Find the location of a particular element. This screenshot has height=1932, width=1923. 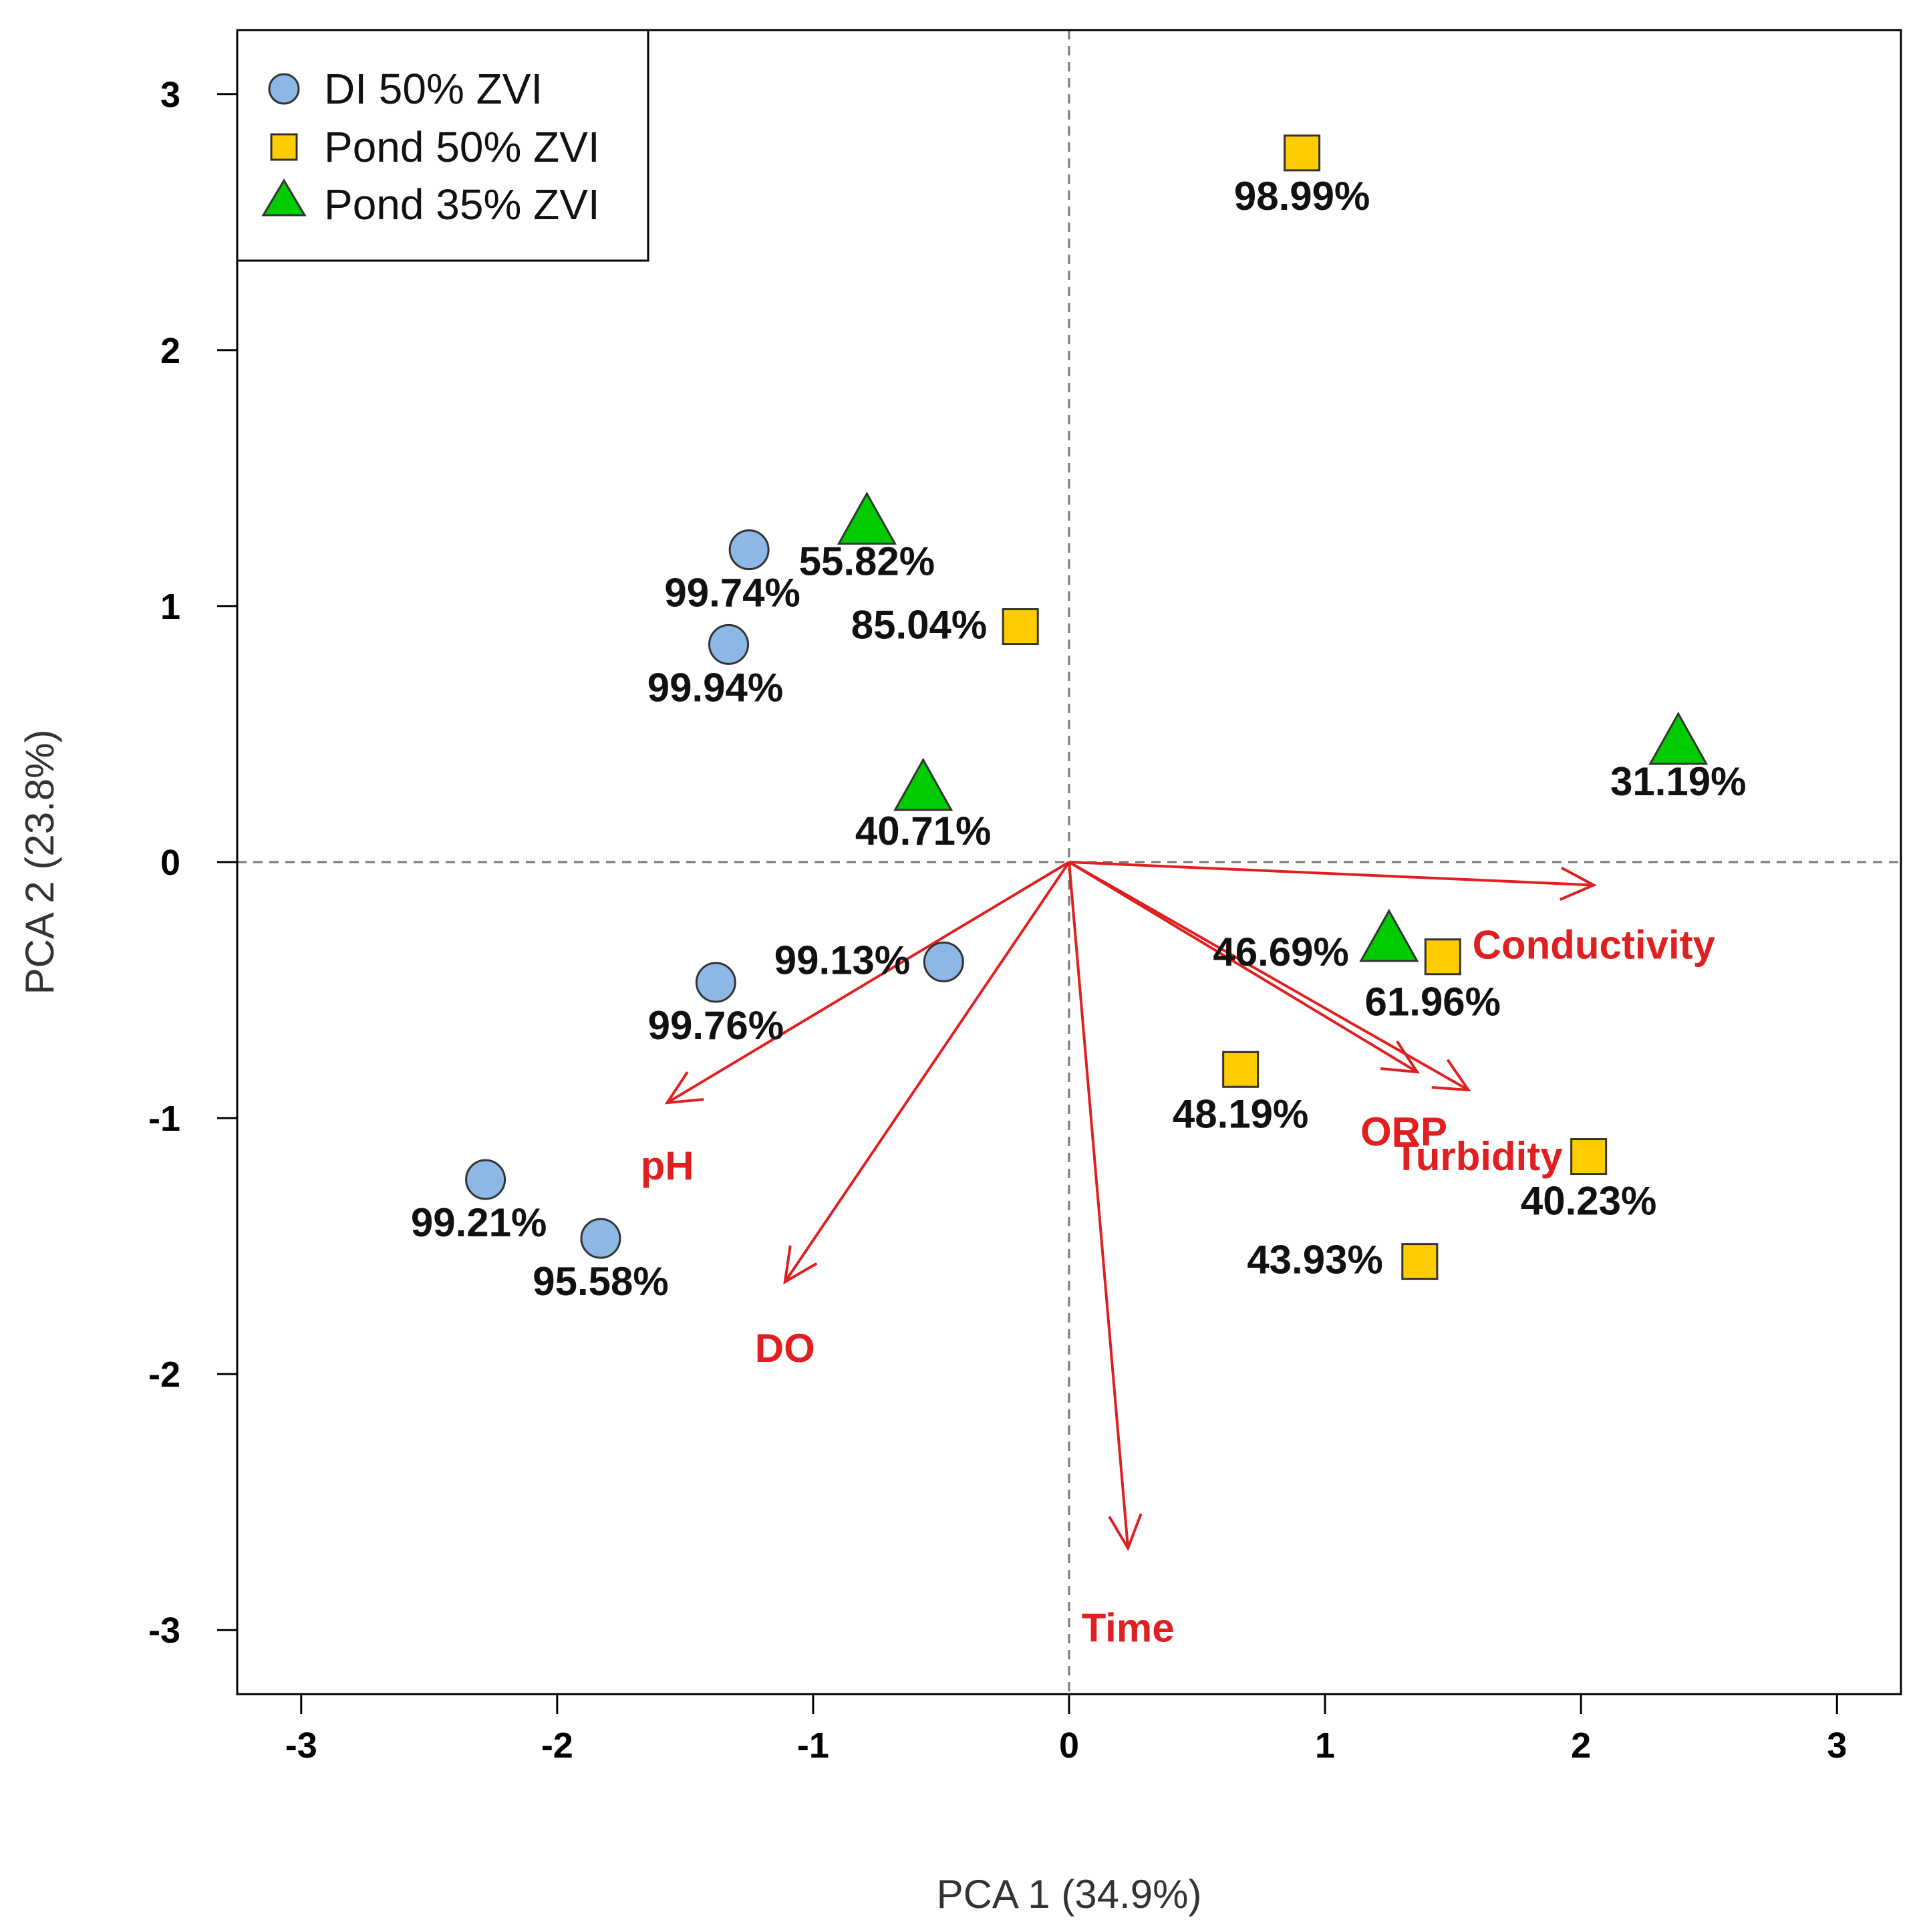

point-label: 99.21% is located at coordinates (479, 1222).